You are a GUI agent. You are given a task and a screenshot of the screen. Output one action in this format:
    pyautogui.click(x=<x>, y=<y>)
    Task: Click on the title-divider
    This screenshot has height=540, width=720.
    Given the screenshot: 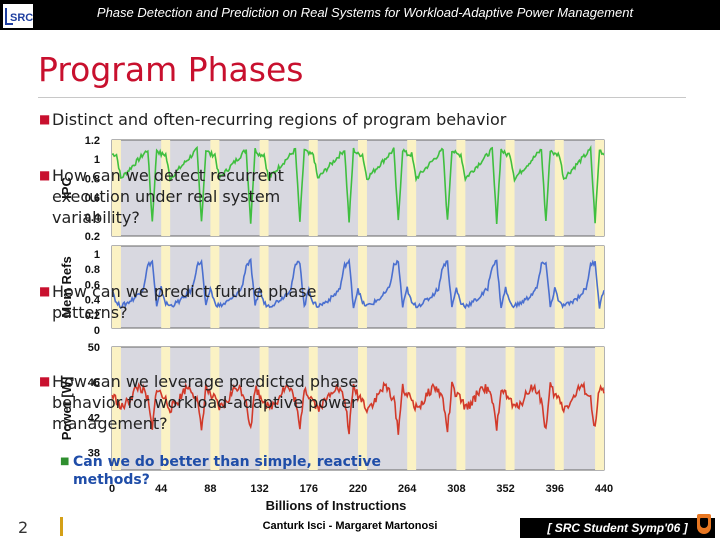 What is the action you would take?
    pyautogui.click(x=362, y=97)
    